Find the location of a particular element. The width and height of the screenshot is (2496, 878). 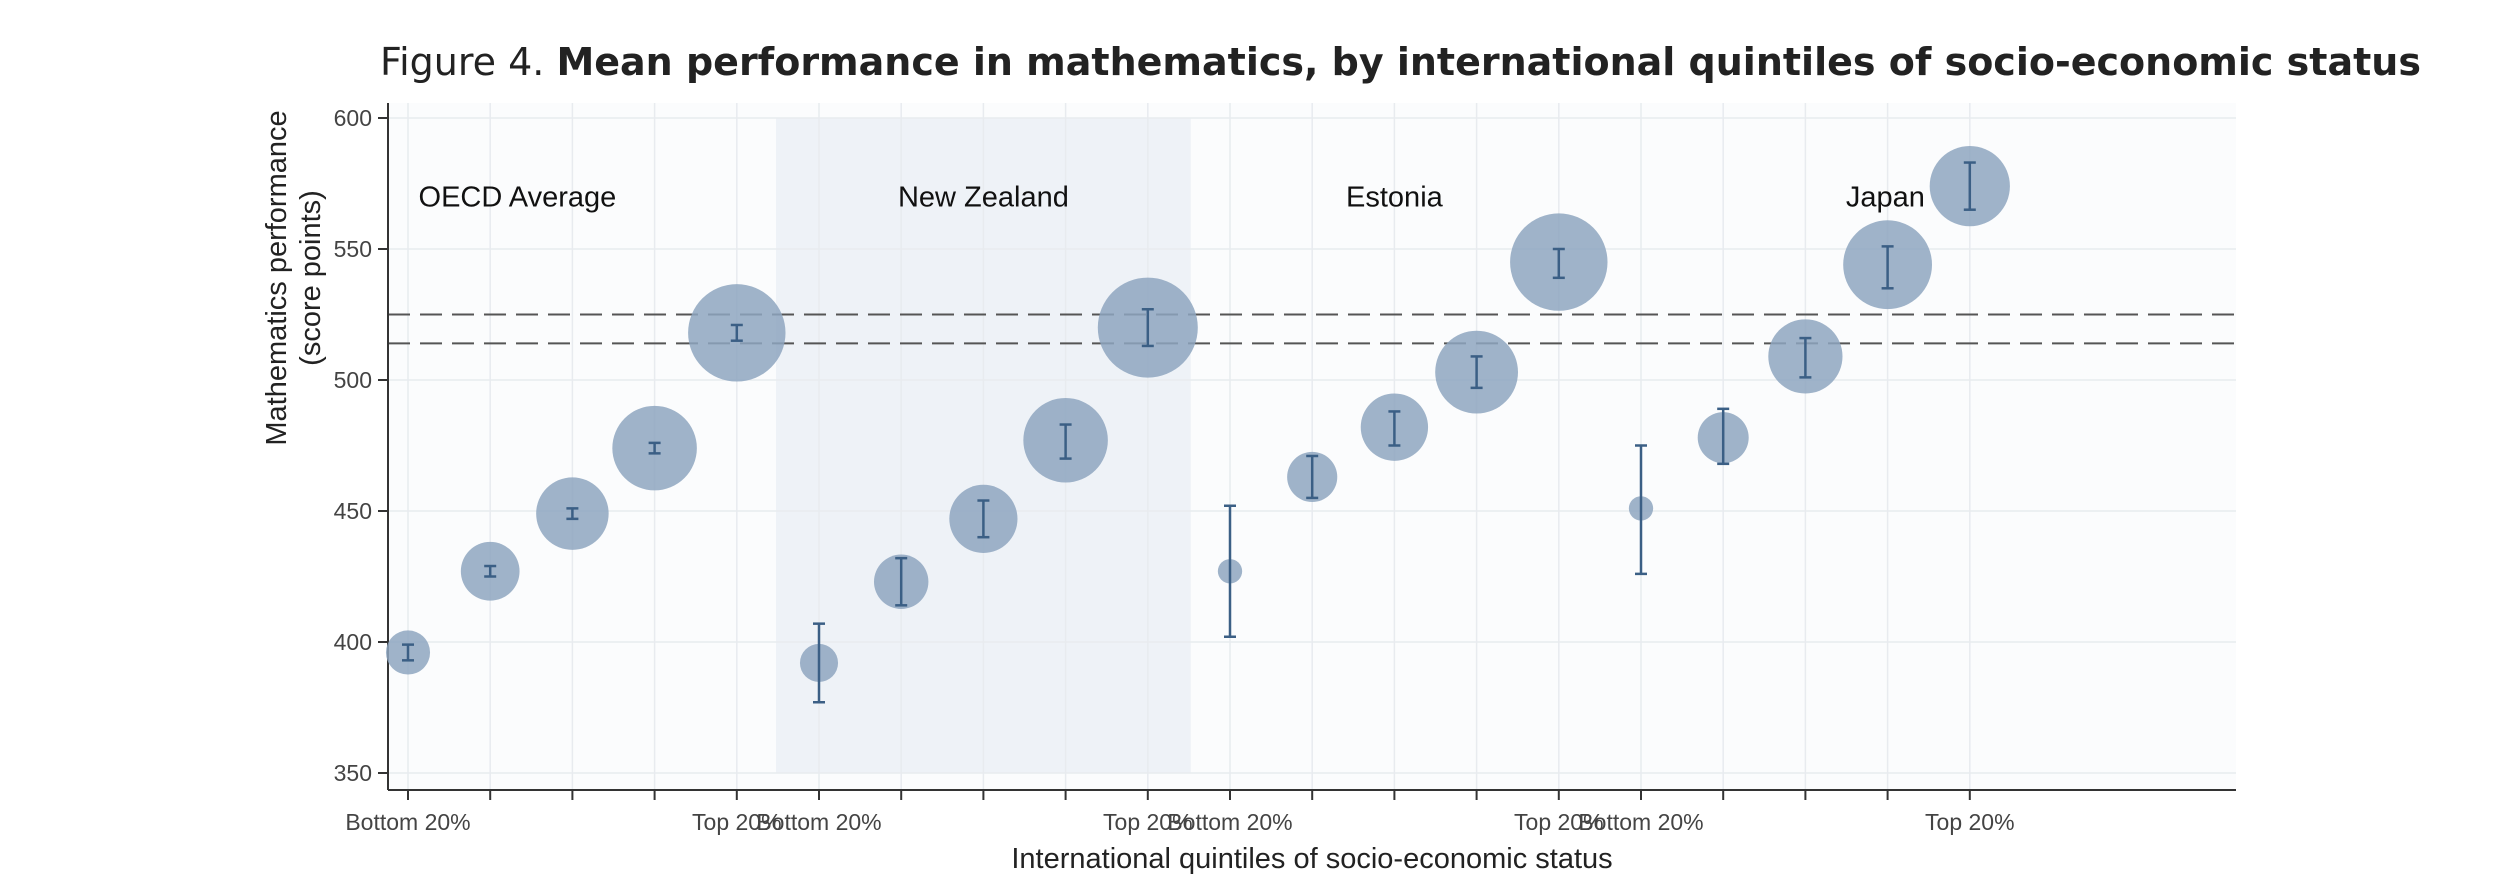

figure-prefix: Figure 4. is located at coordinates (462, 62).